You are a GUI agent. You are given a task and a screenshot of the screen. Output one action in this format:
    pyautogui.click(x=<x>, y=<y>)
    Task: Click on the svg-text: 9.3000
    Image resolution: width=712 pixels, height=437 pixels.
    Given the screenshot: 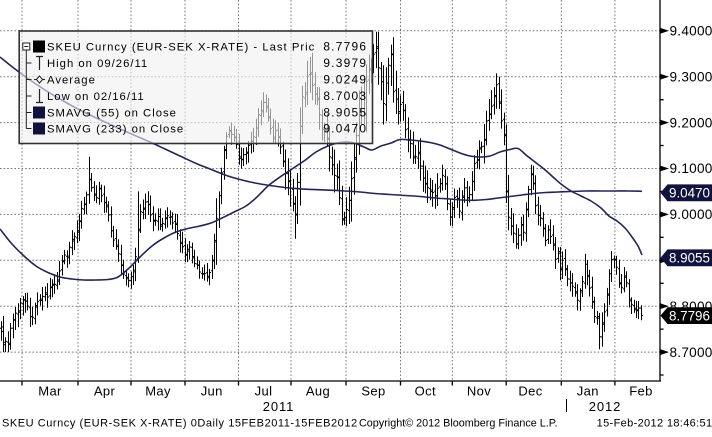 What is the action you would take?
    pyautogui.click(x=691, y=76)
    